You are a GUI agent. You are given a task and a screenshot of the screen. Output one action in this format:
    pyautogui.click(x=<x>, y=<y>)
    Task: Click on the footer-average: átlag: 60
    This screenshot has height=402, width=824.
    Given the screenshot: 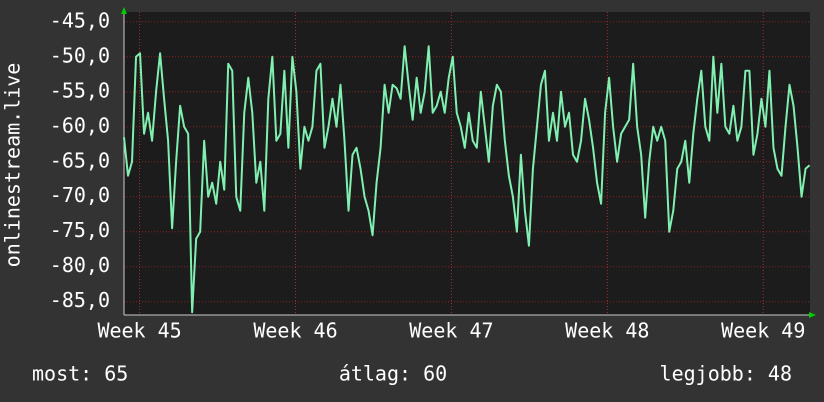 What is the action you would take?
    pyautogui.click(x=393, y=374)
    